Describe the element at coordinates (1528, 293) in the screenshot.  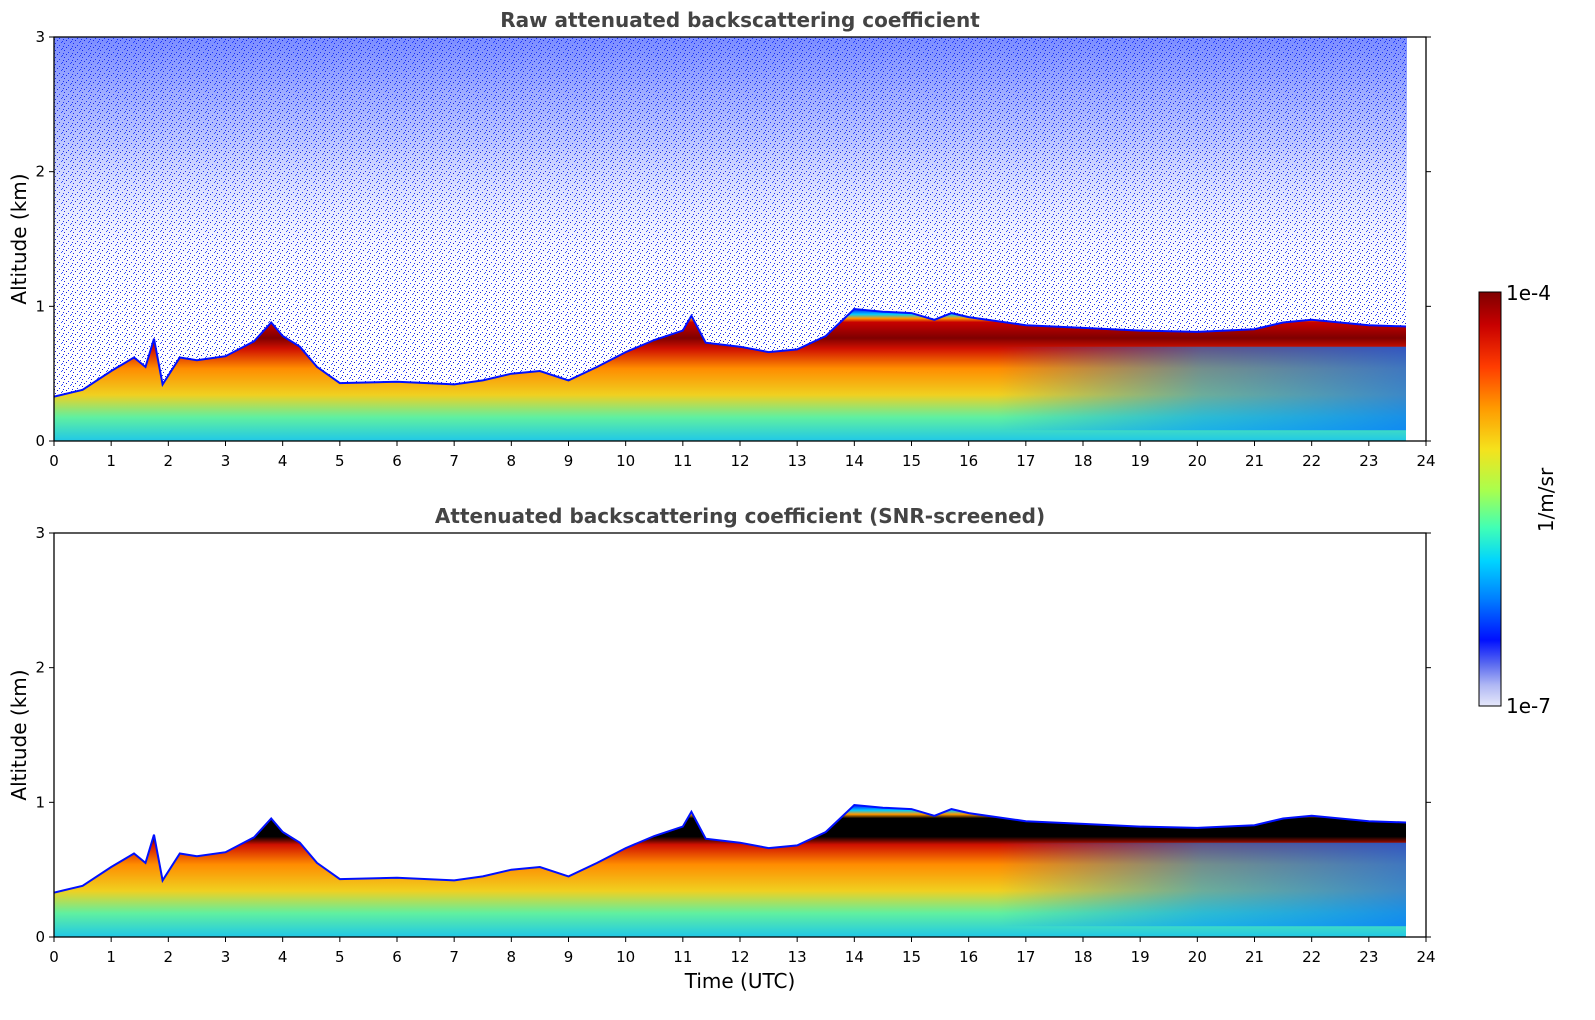
I see `colorbar-max-label: 1e-4` at that location.